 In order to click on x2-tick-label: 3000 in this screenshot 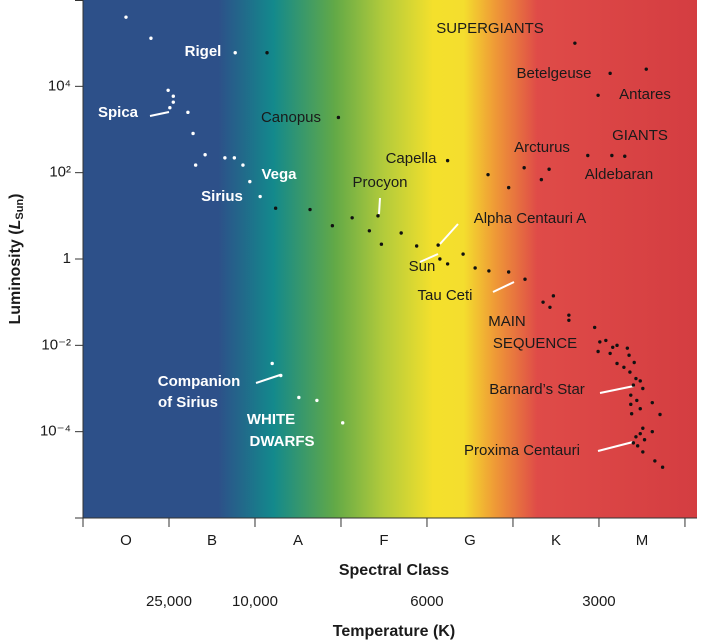, I will do `click(598, 601)`.